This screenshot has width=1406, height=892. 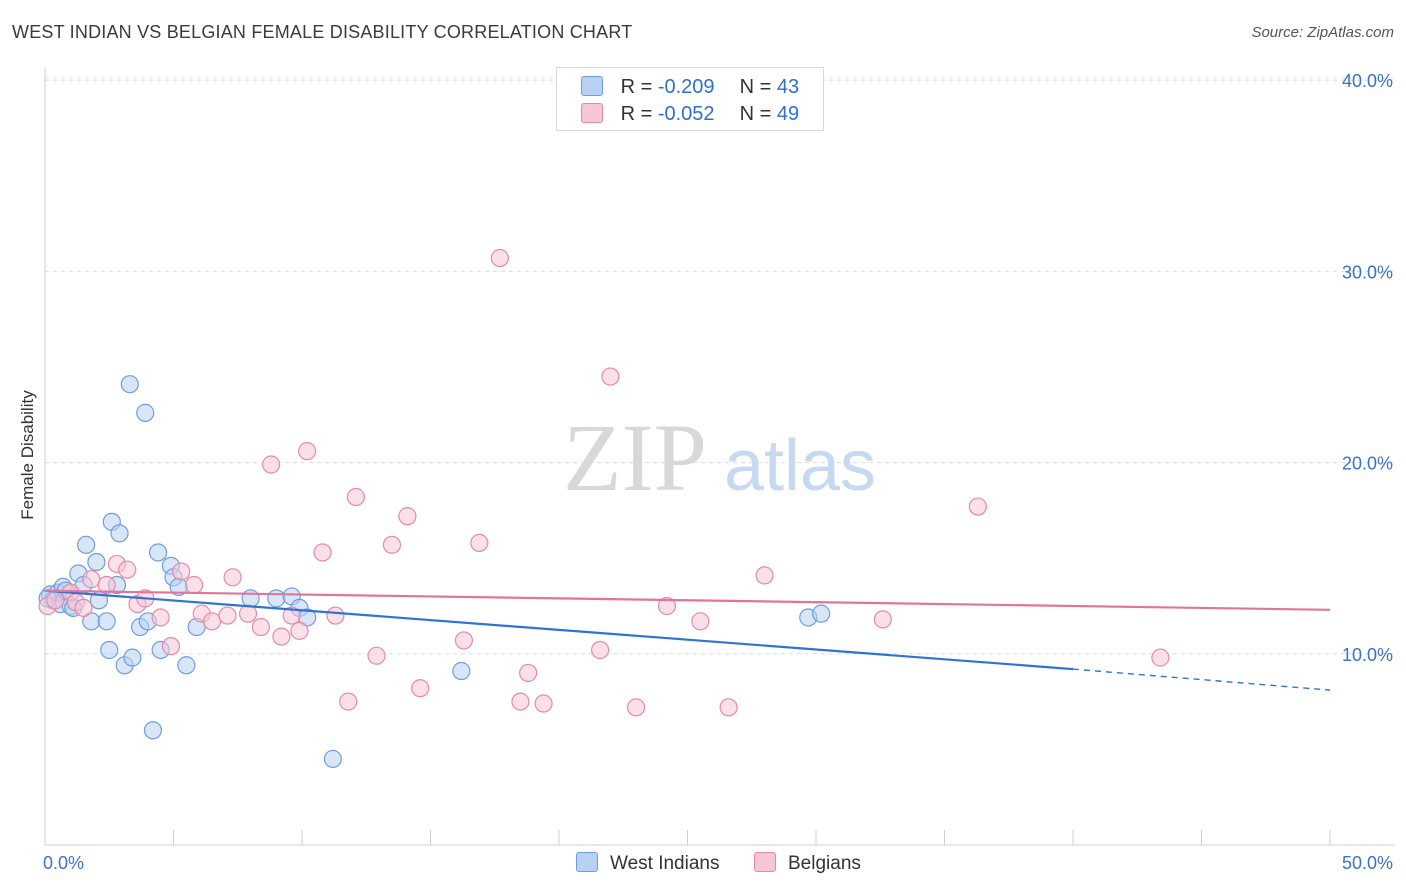 I want to click on bottom-legend-label-belgians: Belgians, so click(x=824, y=863).